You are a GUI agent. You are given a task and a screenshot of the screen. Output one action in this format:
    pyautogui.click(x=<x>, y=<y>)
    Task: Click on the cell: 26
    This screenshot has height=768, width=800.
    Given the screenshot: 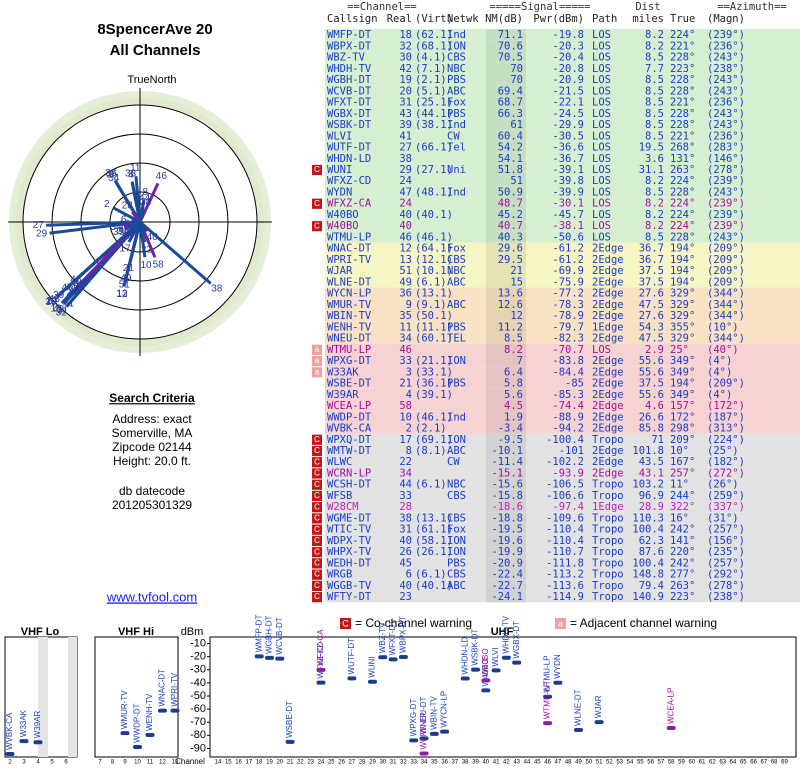 What is the action you would take?
    pyautogui.click(x=405, y=552)
    